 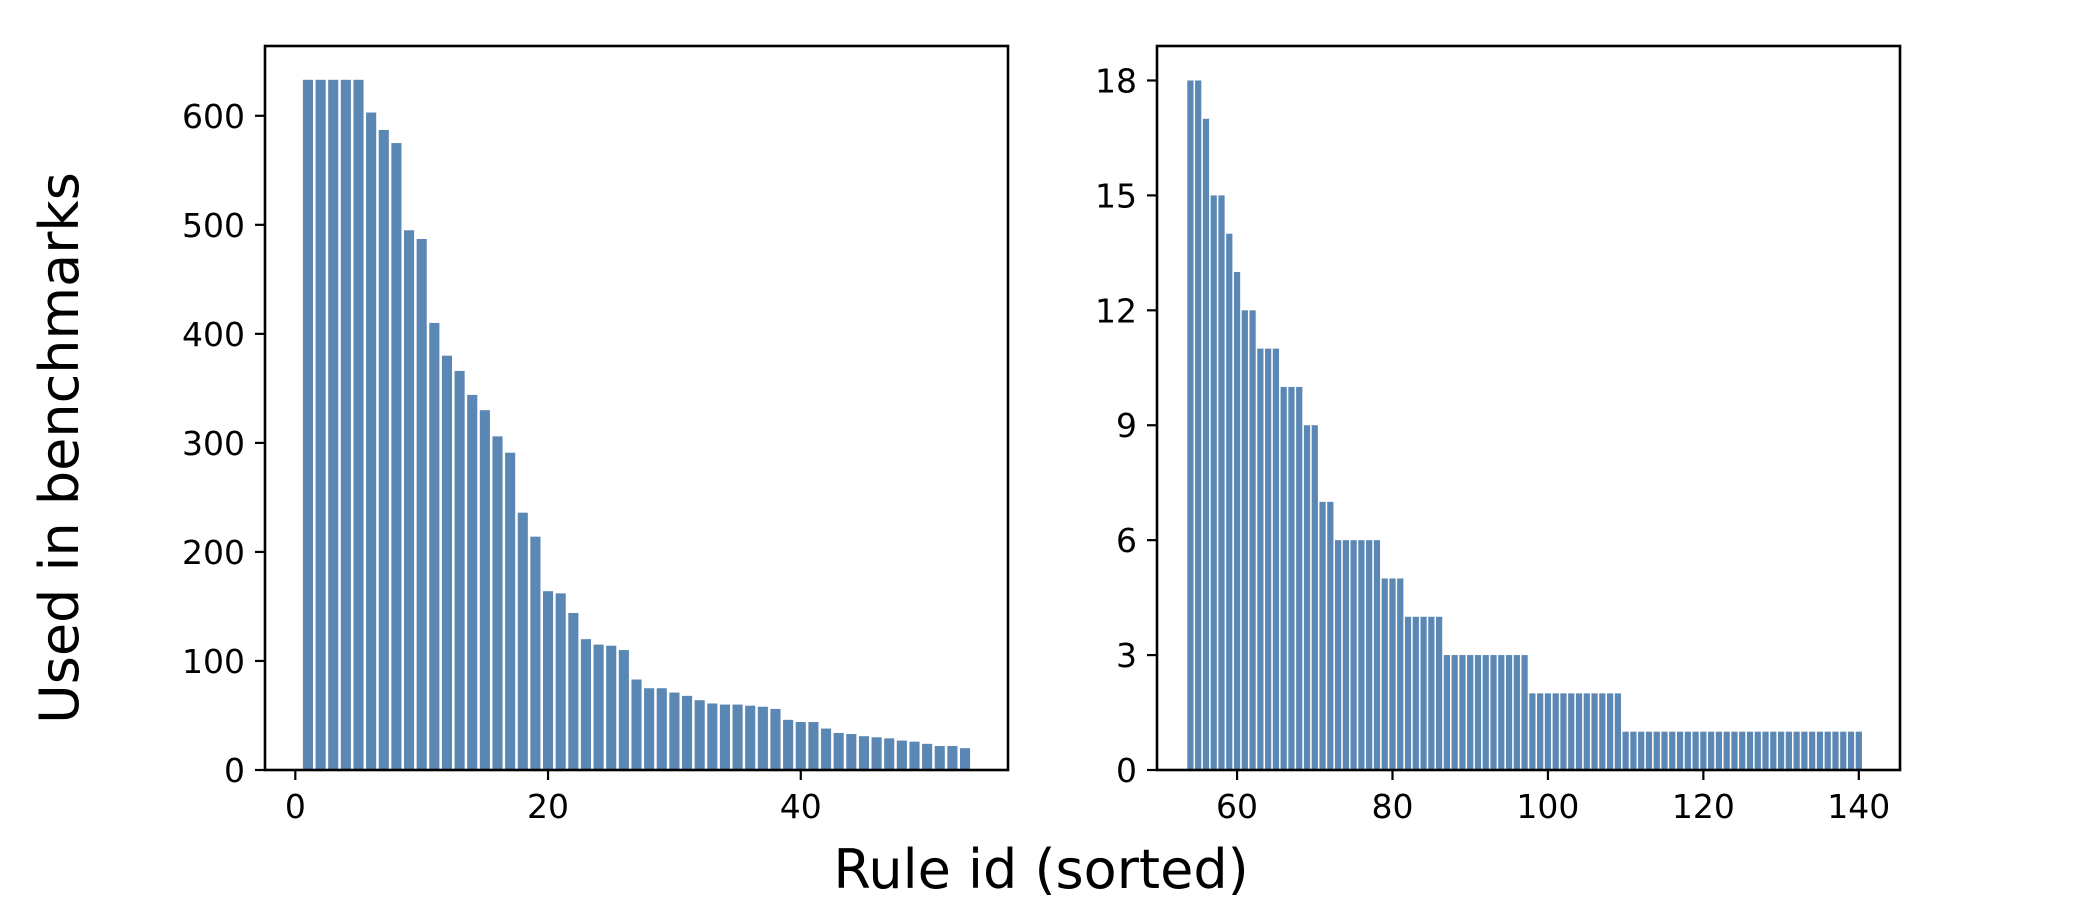 What do you see at coordinates (1703, 806) in the screenshot?
I see `x-tick-label: 120` at bounding box center [1703, 806].